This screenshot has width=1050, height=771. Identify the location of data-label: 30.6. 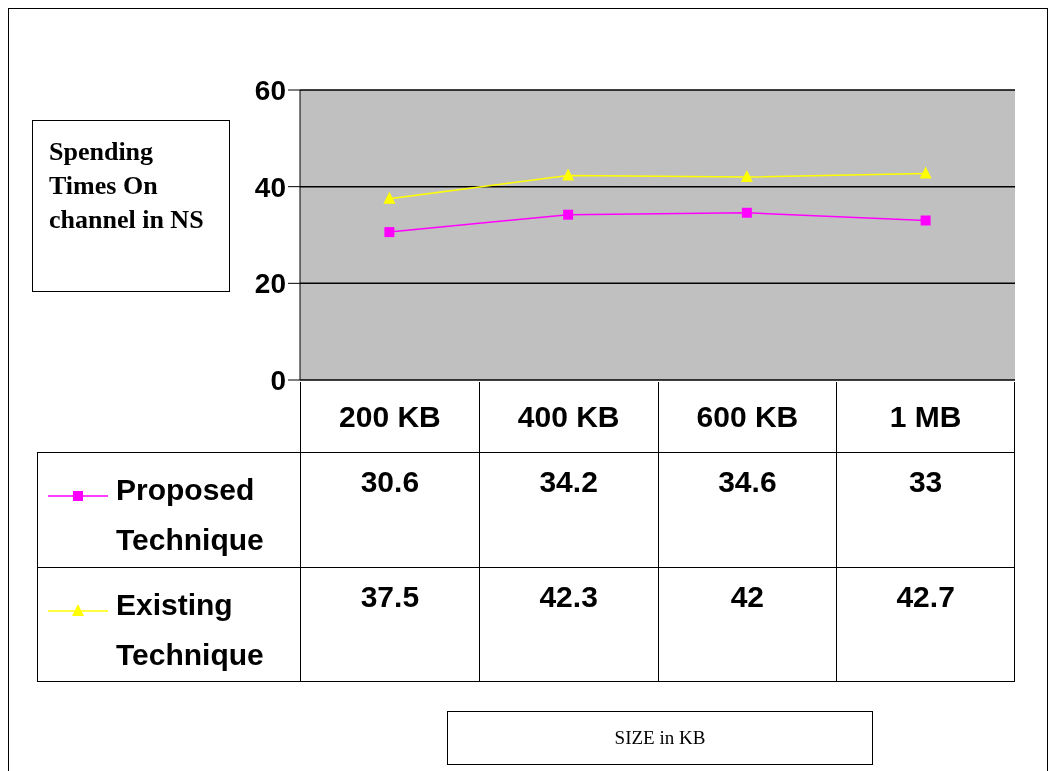
(389, 509).